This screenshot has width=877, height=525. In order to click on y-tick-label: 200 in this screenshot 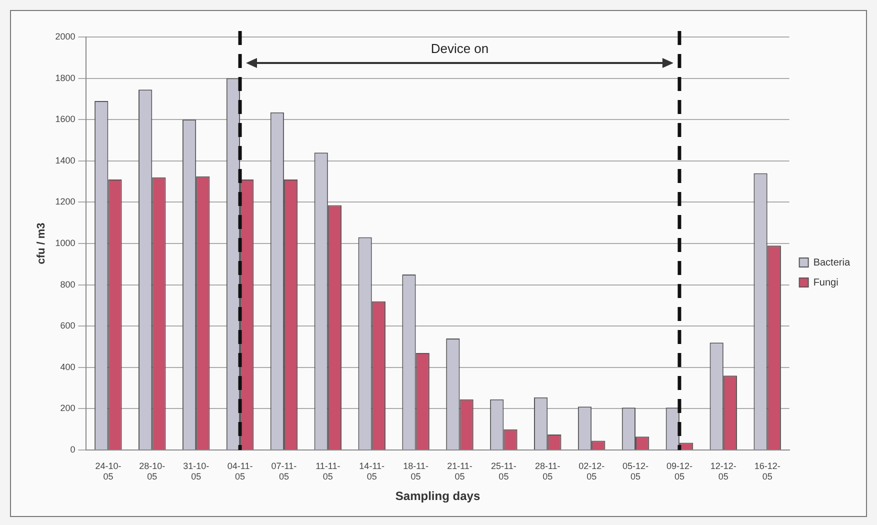, I will do `click(68, 408)`.